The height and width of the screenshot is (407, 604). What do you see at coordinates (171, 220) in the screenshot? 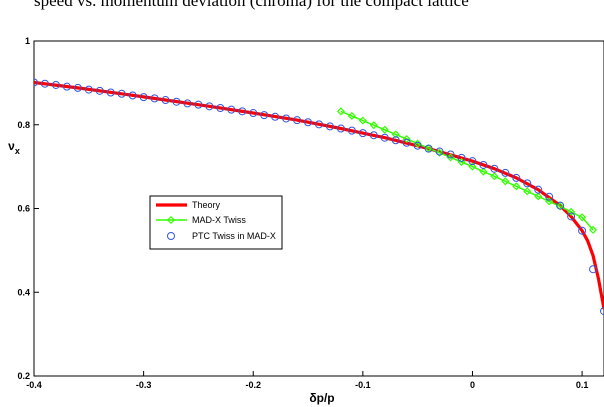
I see `legend-swatch-madx-marker` at bounding box center [171, 220].